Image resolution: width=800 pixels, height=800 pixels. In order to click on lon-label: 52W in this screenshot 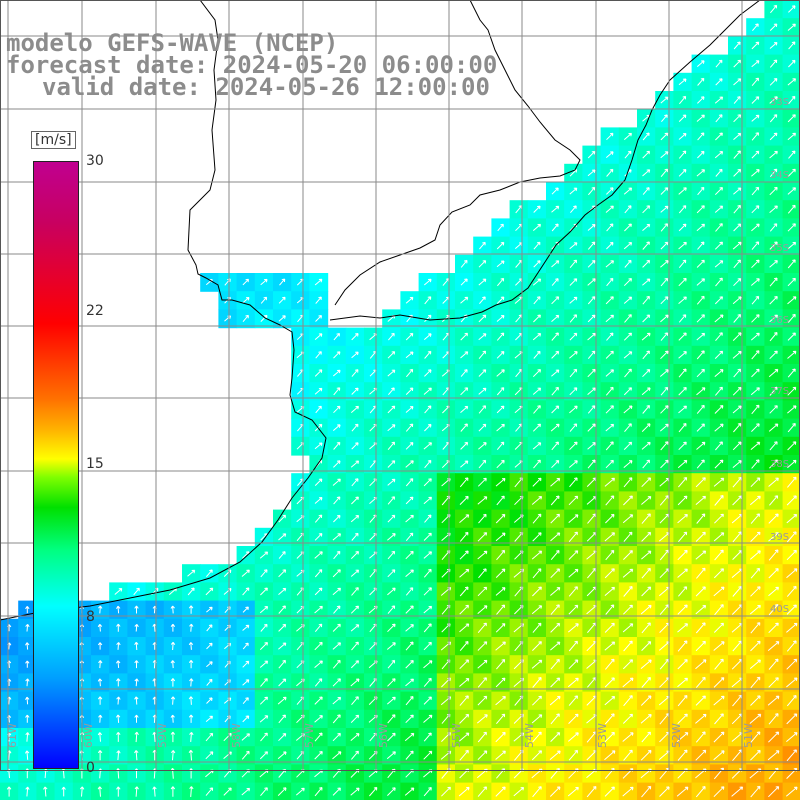, I will do `click(676, 735)`.